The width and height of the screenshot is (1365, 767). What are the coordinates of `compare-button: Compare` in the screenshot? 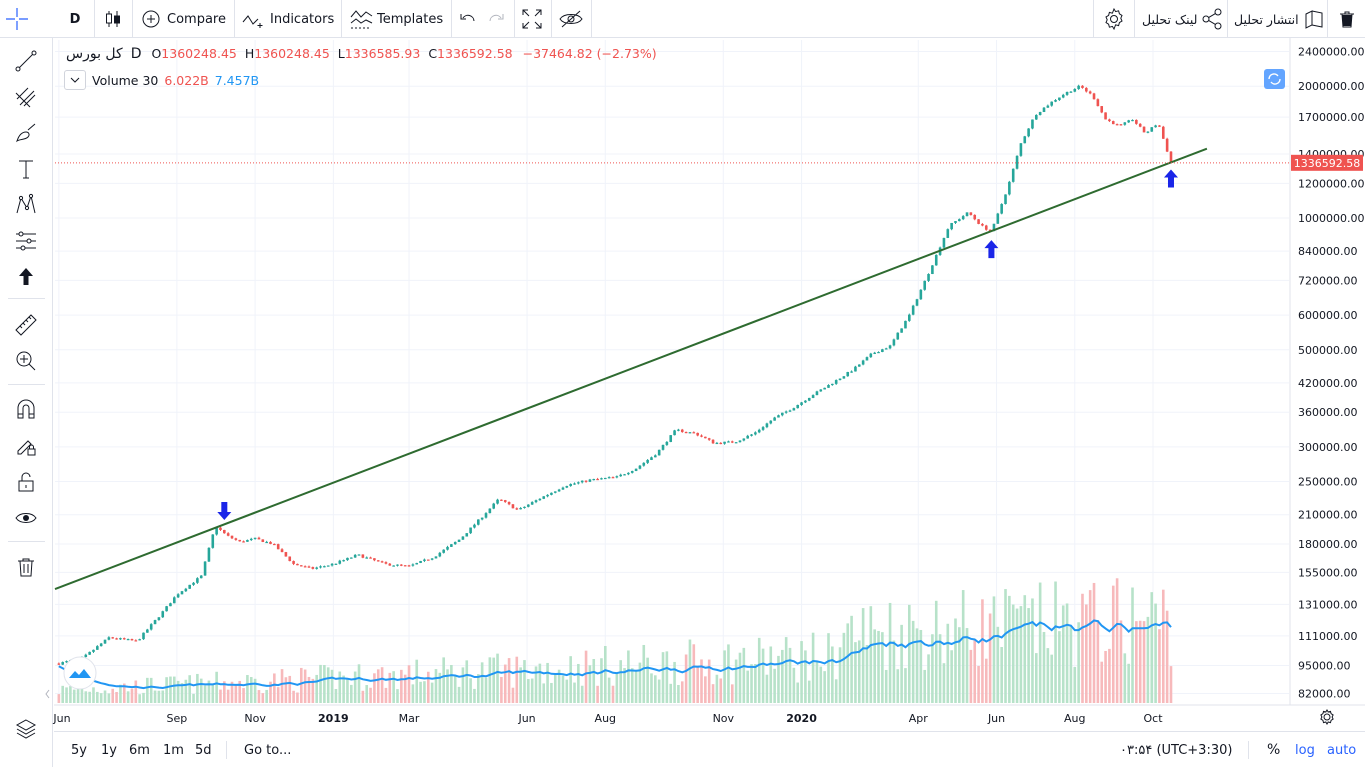 It's located at (183, 19).